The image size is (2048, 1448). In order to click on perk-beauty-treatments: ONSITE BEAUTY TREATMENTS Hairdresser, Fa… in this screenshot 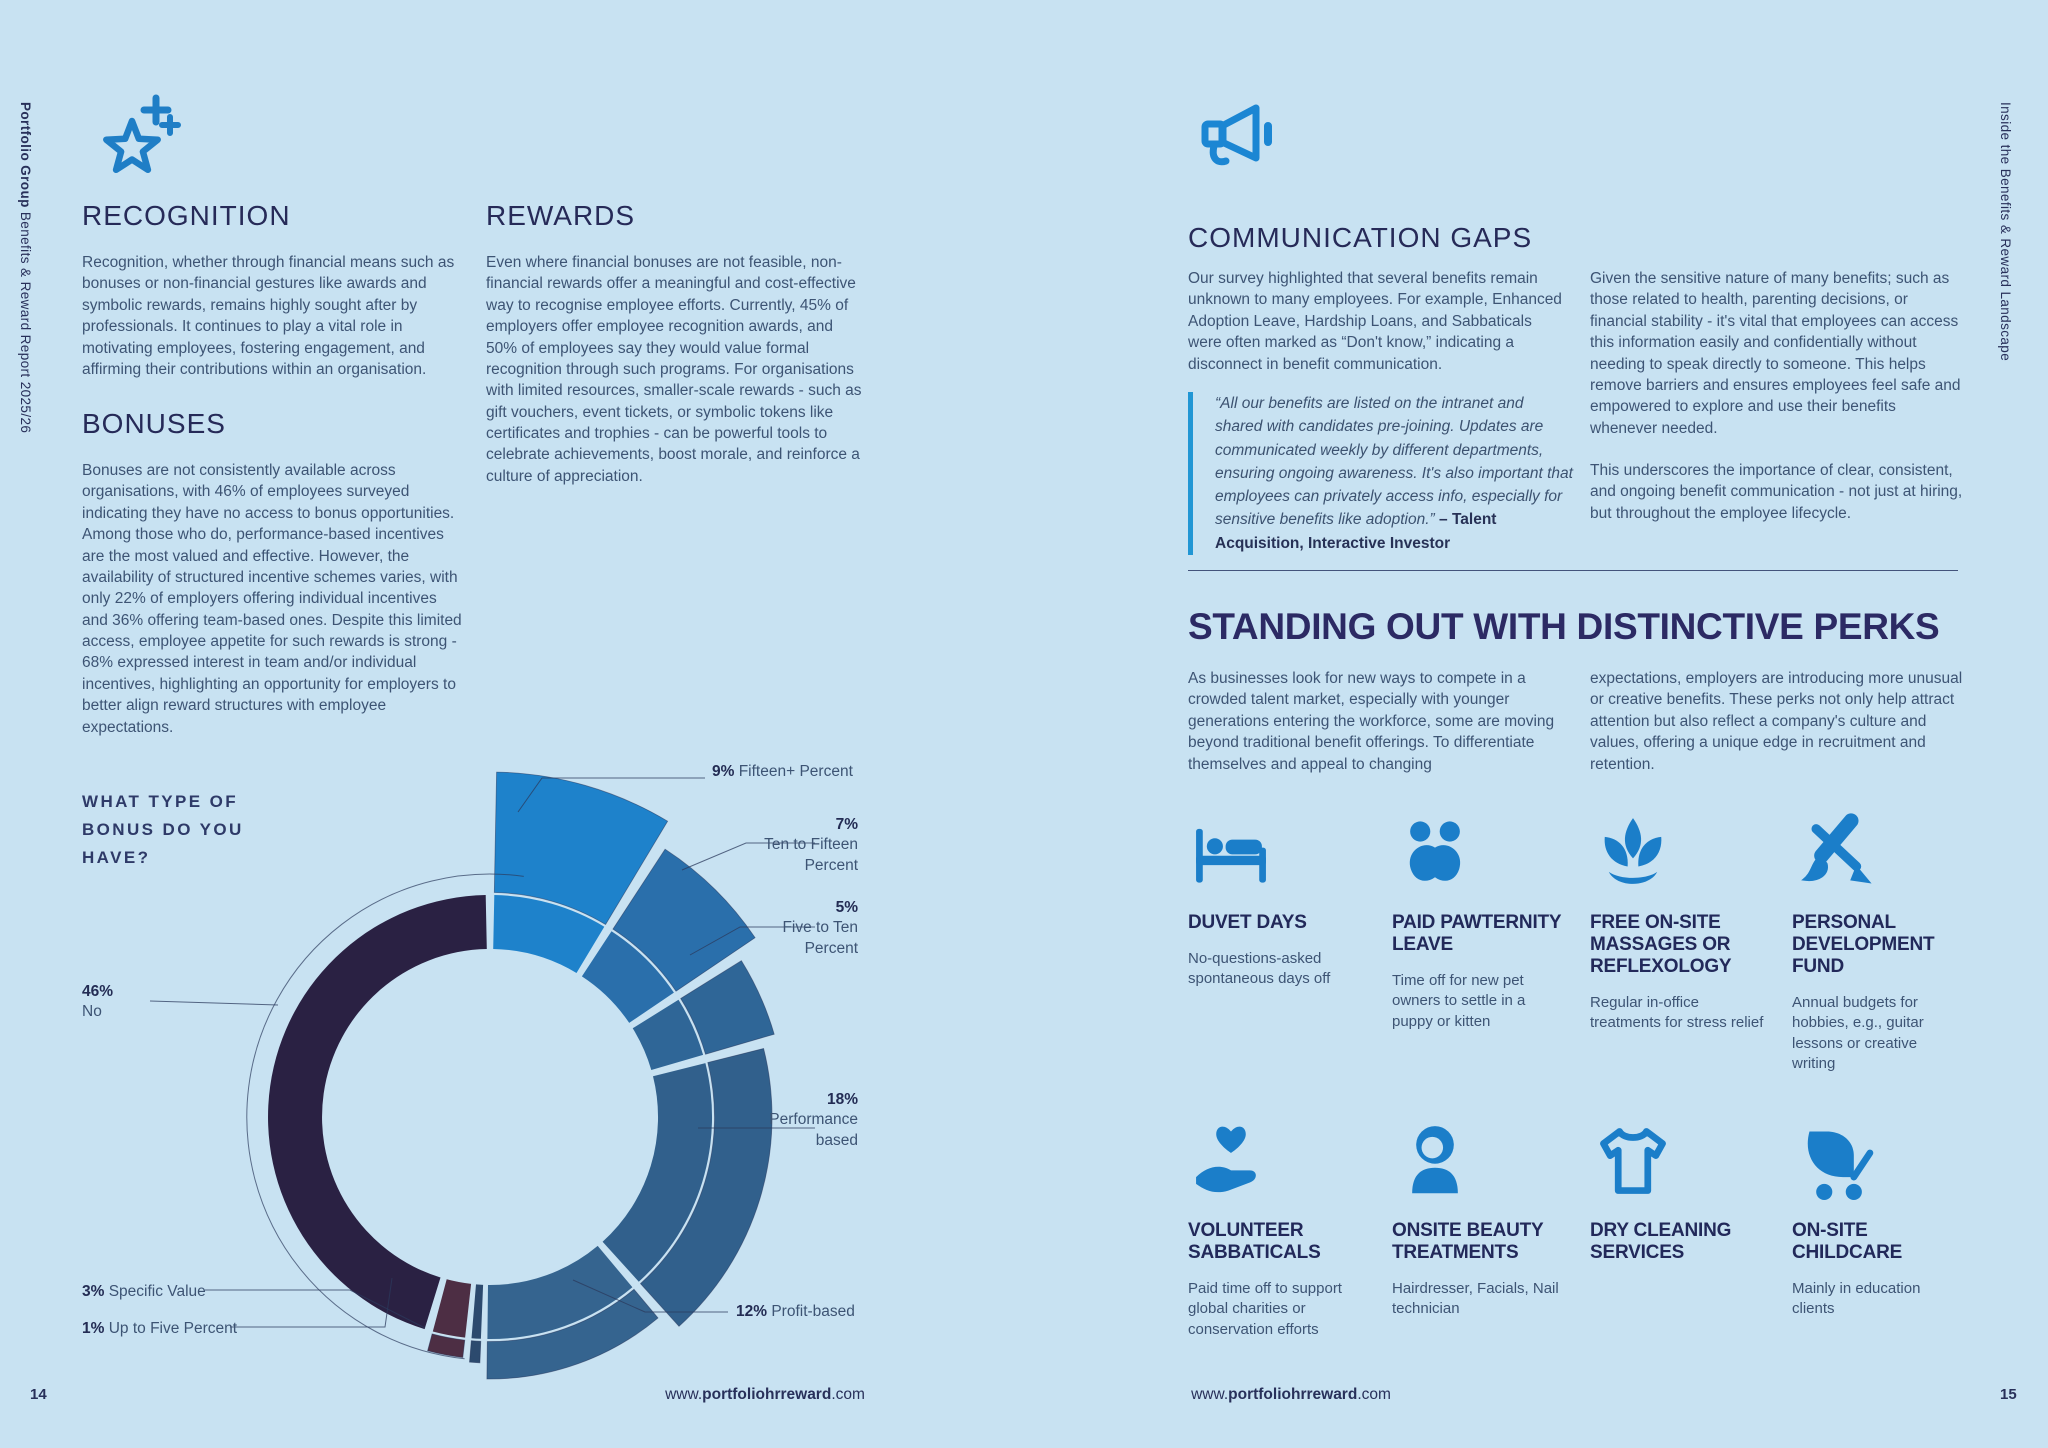, I will do `click(1491, 1229)`.